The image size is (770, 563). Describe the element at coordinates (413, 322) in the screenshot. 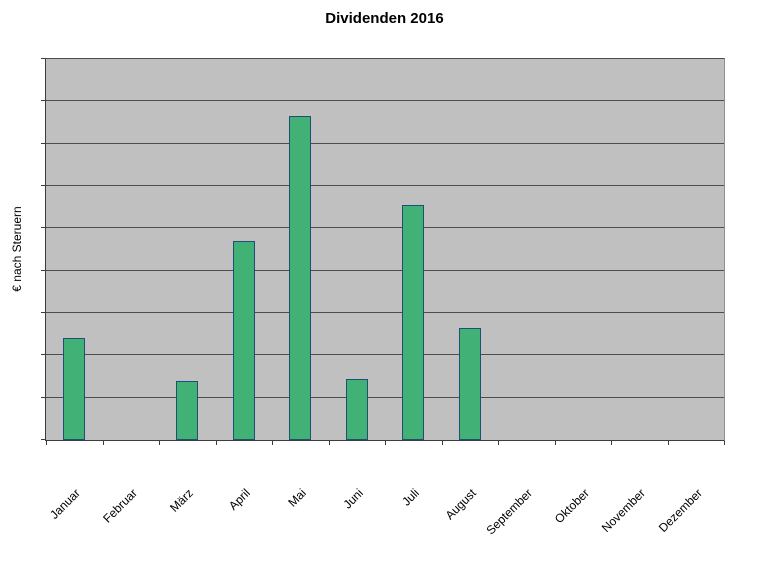

I see `bar-juli` at that location.